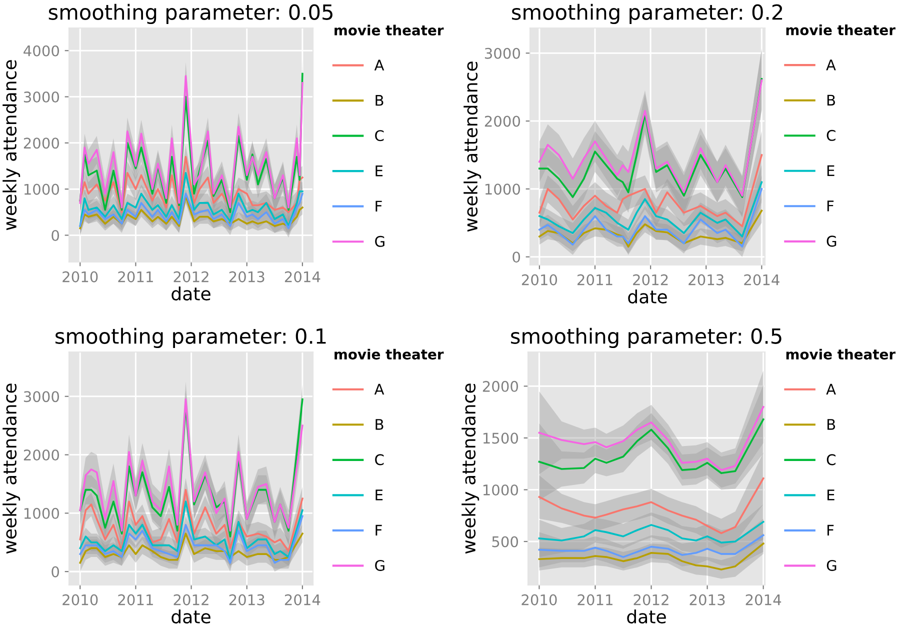 This screenshot has height=631, width=899. Describe the element at coordinates (646, 338) in the screenshot. I see `chart-title: smoothing parameter: 0.5` at that location.